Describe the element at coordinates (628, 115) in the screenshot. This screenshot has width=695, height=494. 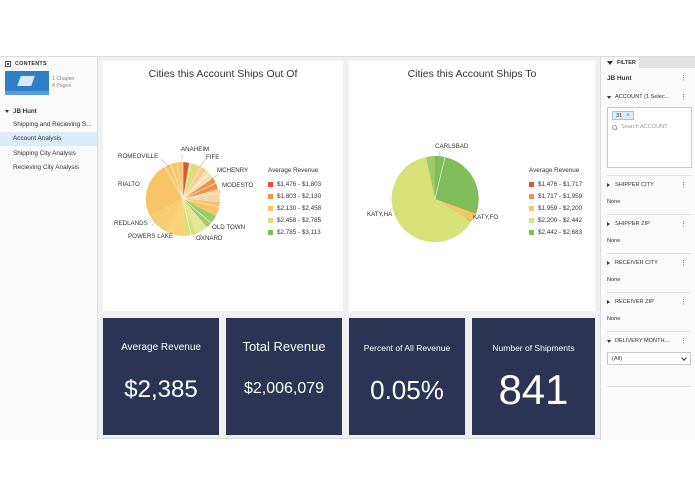
I see `chip-remove-icon: ×` at that location.